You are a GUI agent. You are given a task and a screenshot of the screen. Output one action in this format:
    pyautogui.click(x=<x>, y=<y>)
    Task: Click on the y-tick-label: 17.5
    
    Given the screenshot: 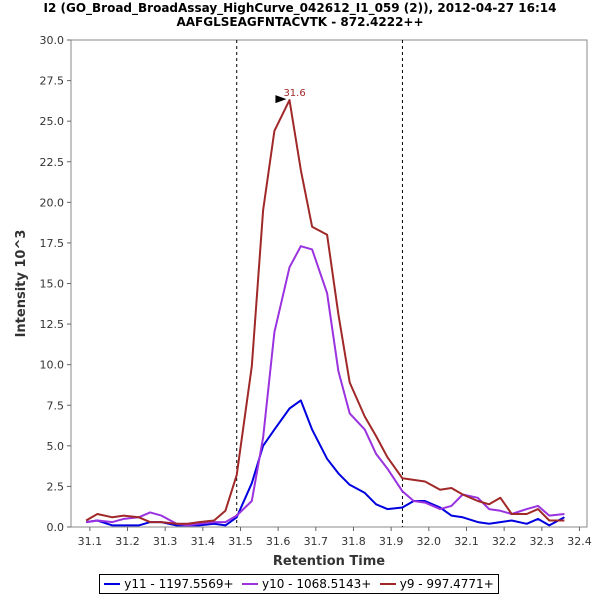 What is the action you would take?
    pyautogui.click(x=52, y=243)
    